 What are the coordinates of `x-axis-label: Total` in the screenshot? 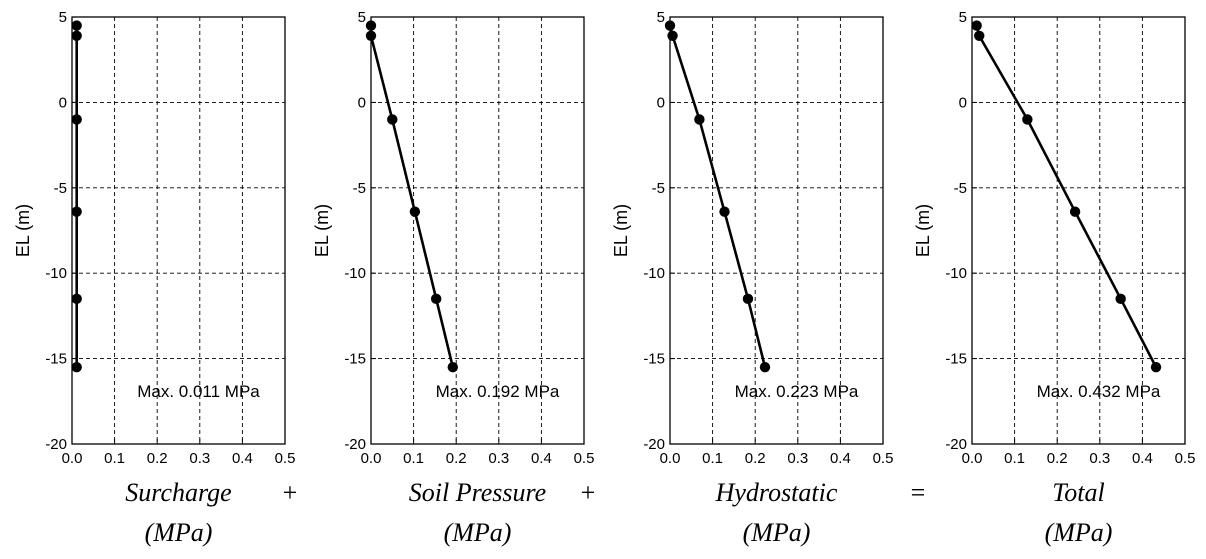 It's located at (1078, 492).